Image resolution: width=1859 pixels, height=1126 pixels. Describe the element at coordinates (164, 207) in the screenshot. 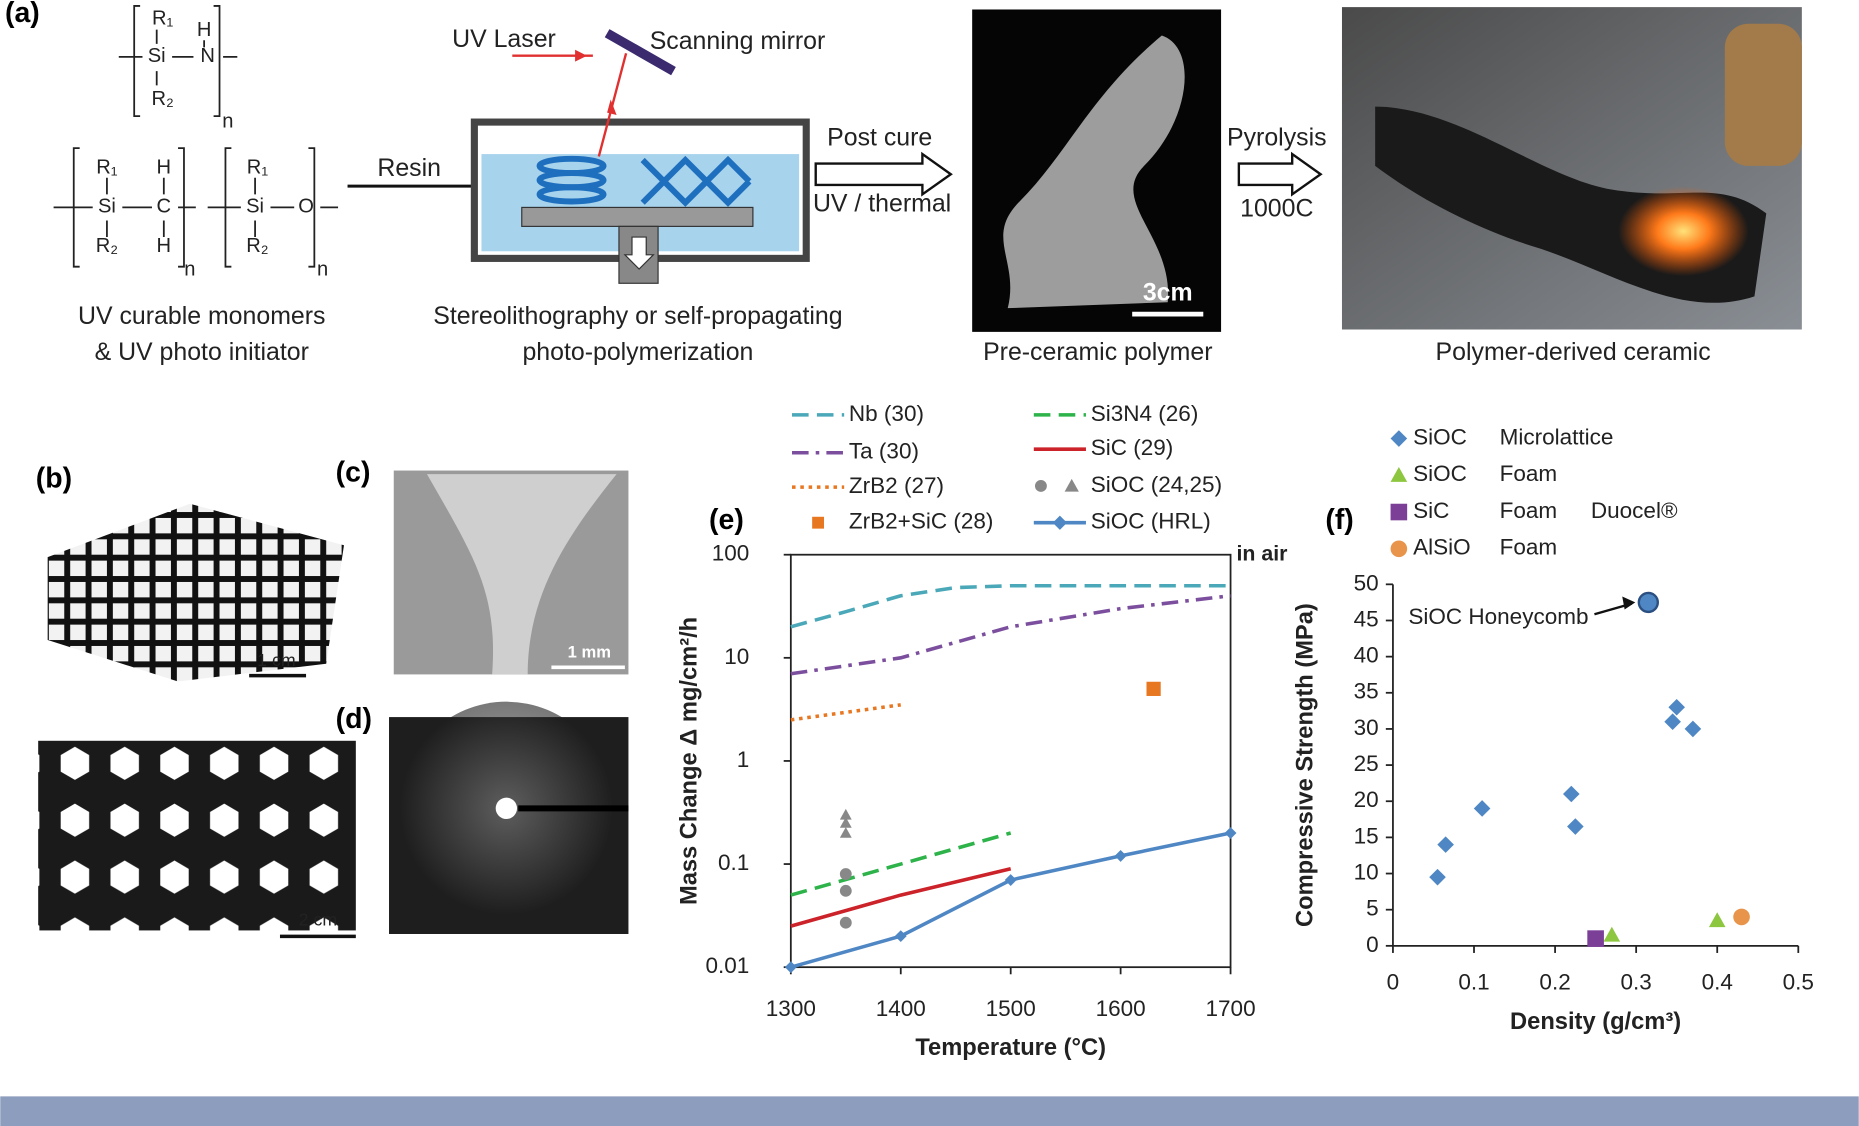

I see `atom: C` at that location.